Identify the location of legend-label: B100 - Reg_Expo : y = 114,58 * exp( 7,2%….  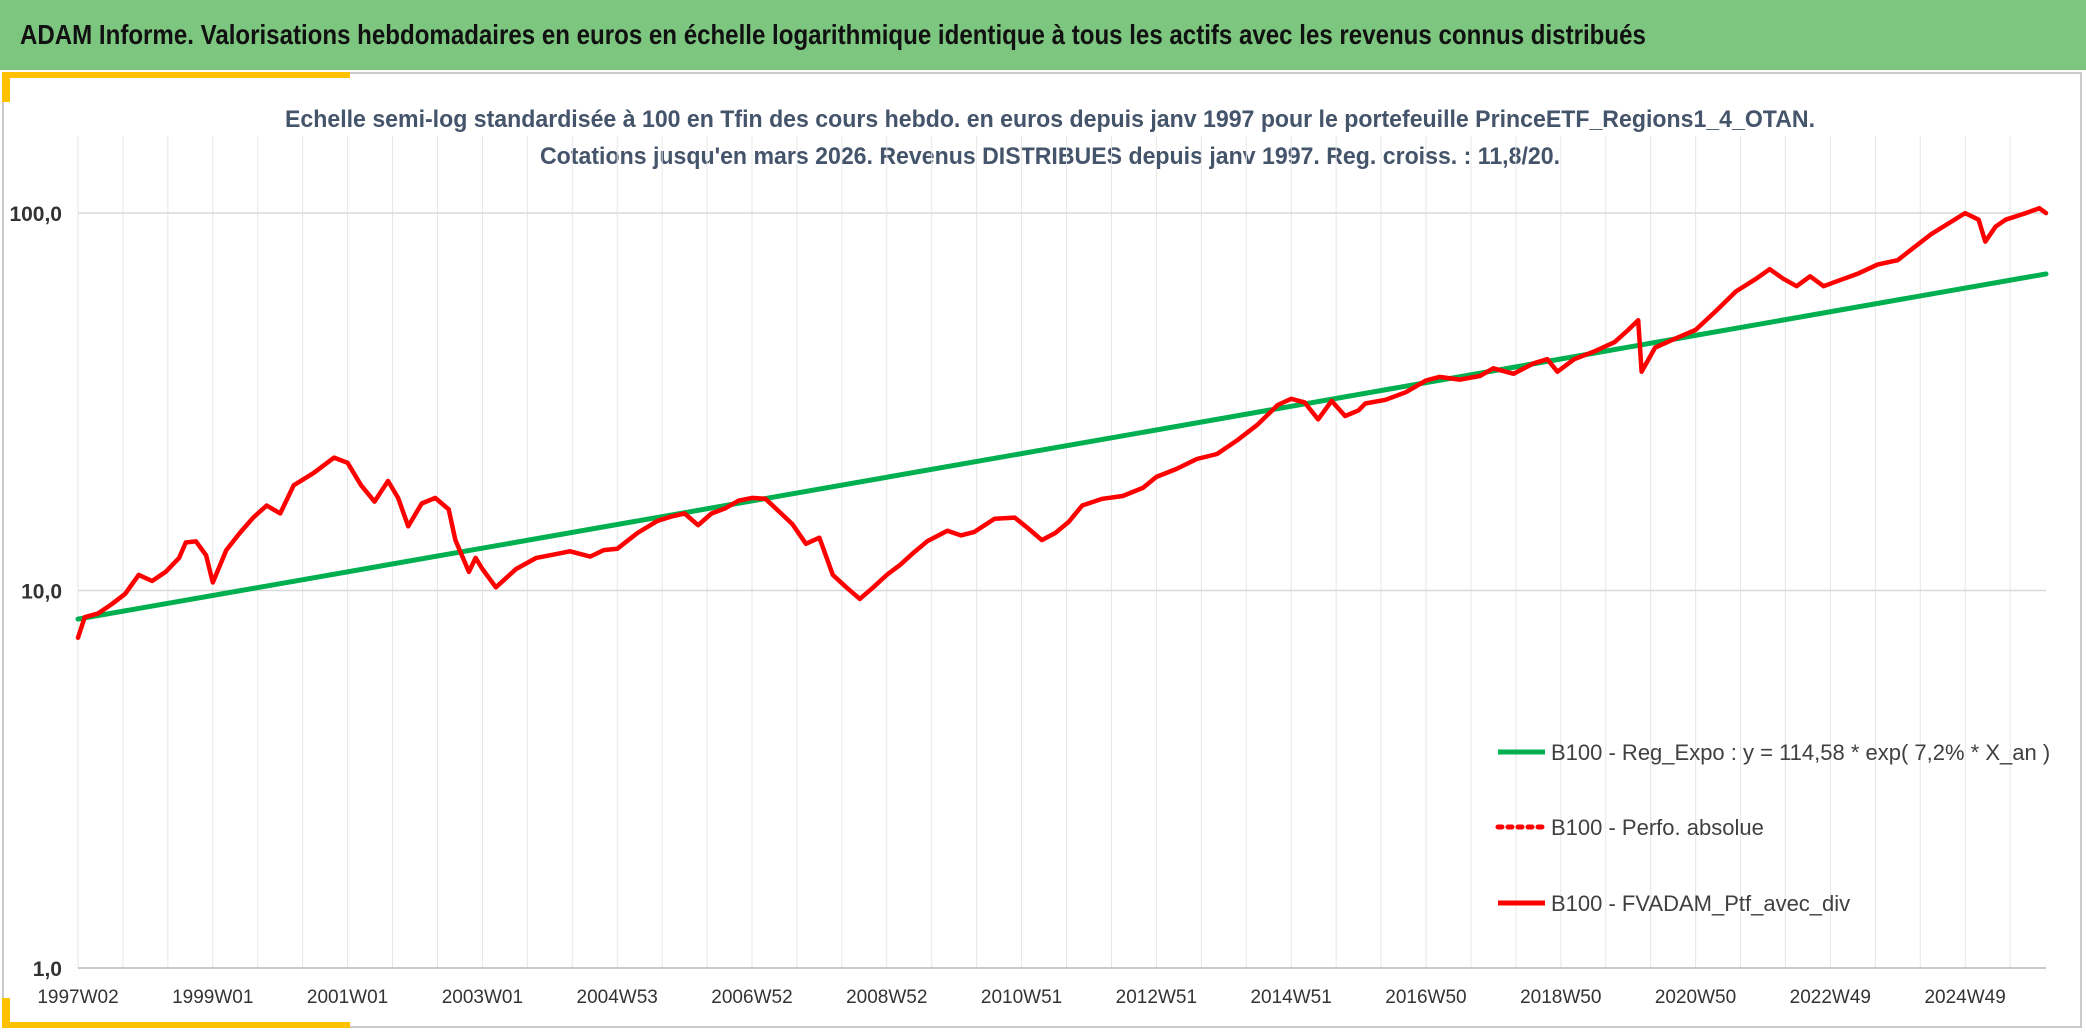
(1800, 752).